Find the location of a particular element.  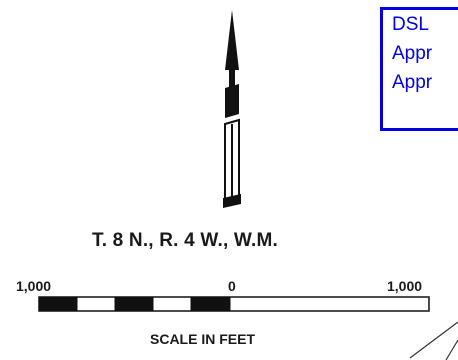

north-arrow-icon is located at coordinates (232, 109).